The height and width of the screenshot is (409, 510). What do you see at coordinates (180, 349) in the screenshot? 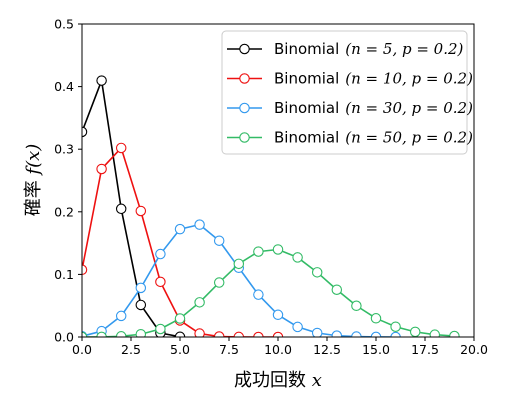
I see `x-tick-label: 5.0` at bounding box center [180, 349].